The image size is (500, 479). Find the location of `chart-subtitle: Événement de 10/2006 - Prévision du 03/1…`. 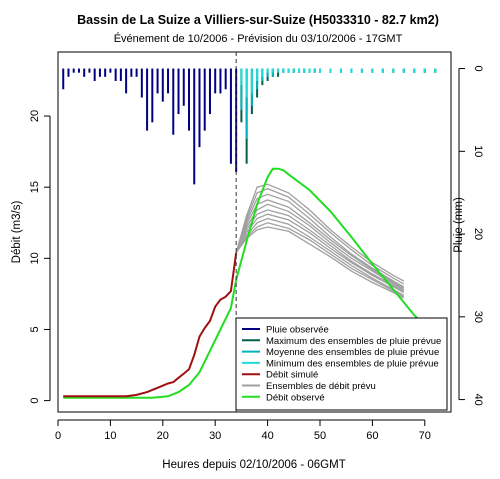

chart-subtitle: Événement de 10/2006 - Prévision du 03/1… is located at coordinates (258, 38).